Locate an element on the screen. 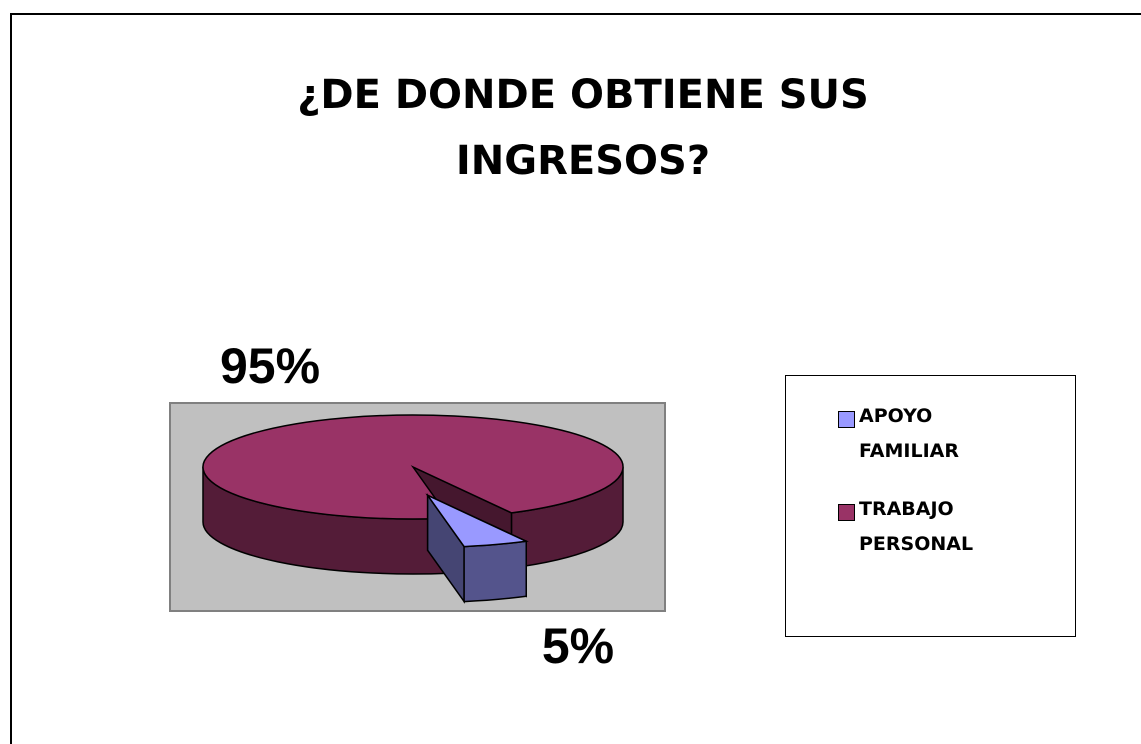 This screenshot has width=1141, height=744. data-label: 5% is located at coordinates (578, 646).